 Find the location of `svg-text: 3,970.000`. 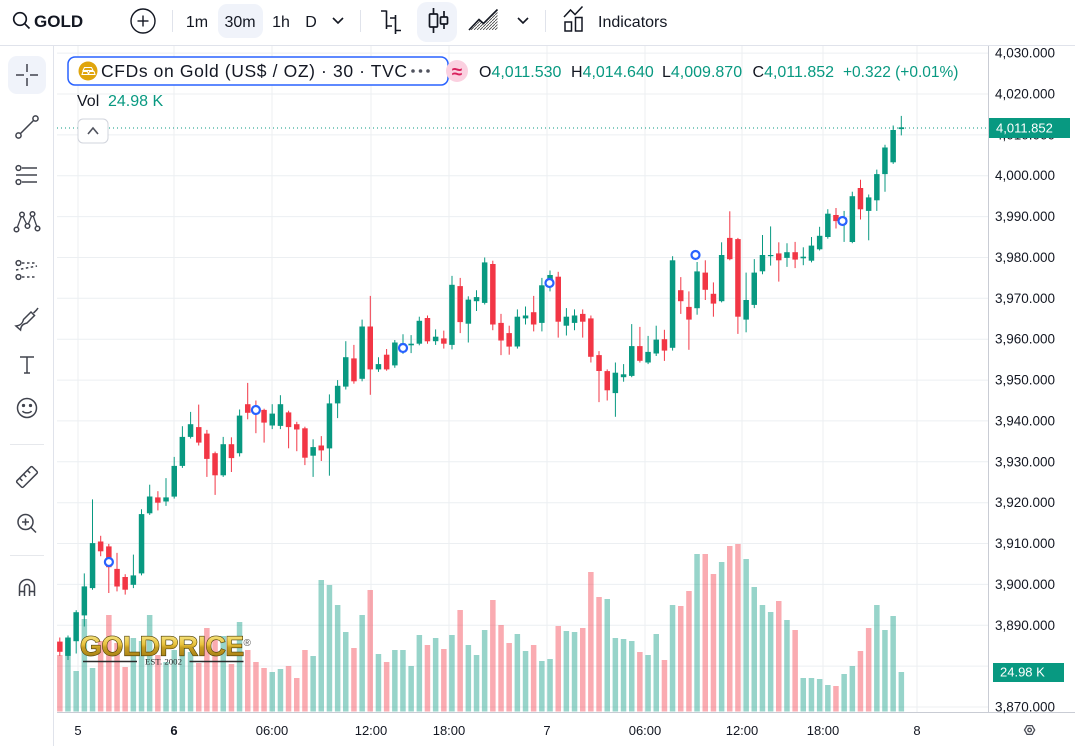

svg-text: 3,970.000 is located at coordinates (1025, 298).